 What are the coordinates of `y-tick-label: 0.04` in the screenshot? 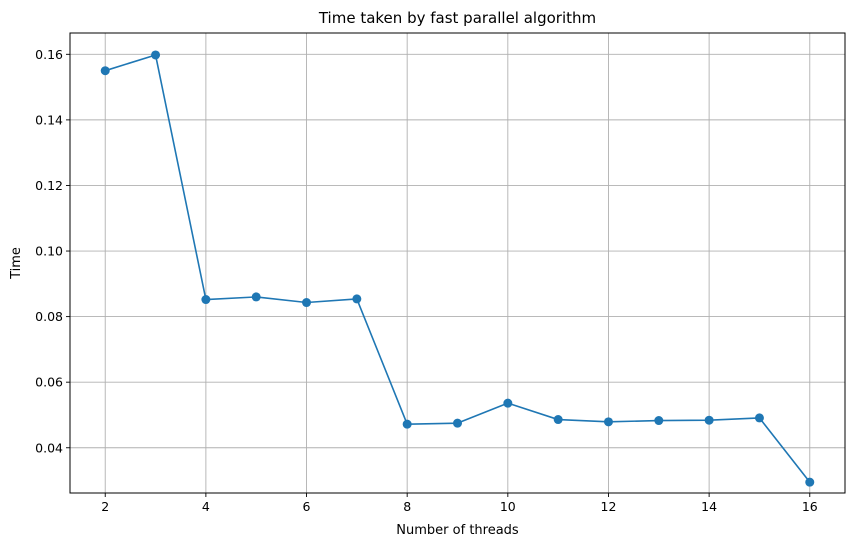 It's located at (49, 447).